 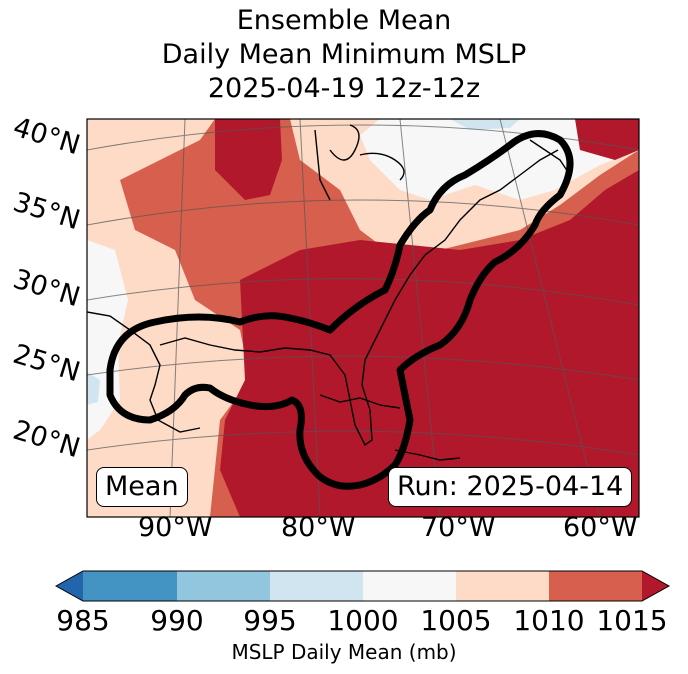 What do you see at coordinates (175, 527) in the screenshot?
I see `lon-label-90: 90°W` at bounding box center [175, 527].